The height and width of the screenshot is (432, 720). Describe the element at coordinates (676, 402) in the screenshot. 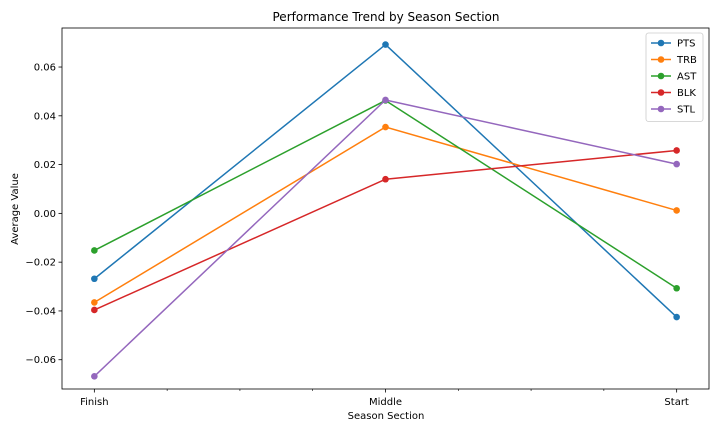

I see `x-tick-label: Start` at that location.